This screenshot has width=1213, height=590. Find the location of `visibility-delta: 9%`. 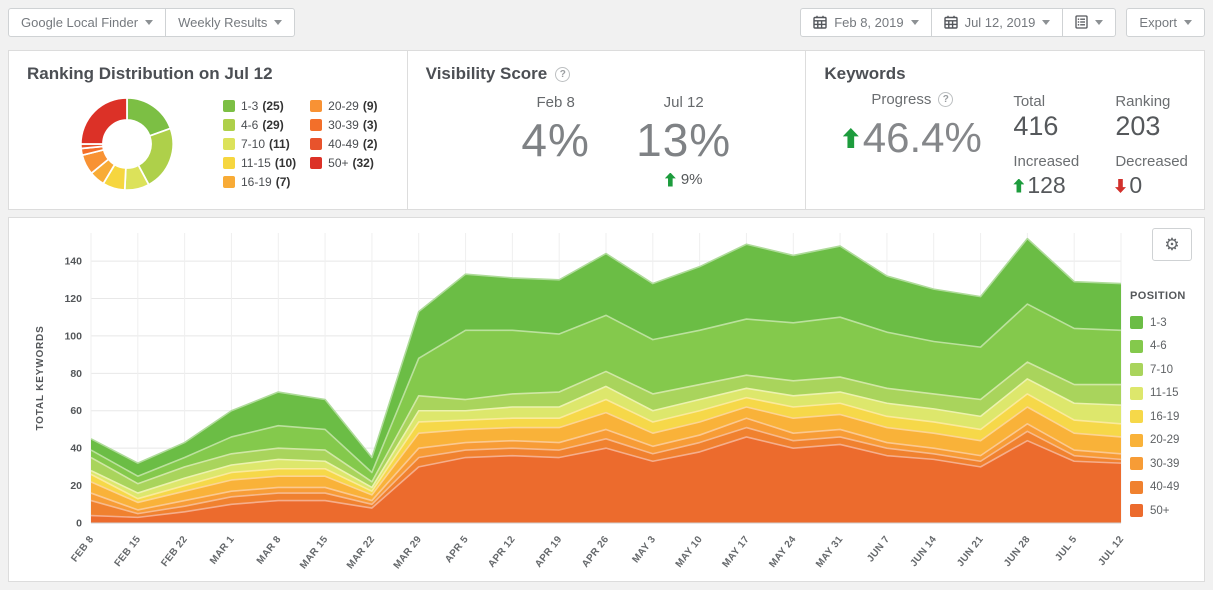

visibility-delta: 9% is located at coordinates (684, 179).